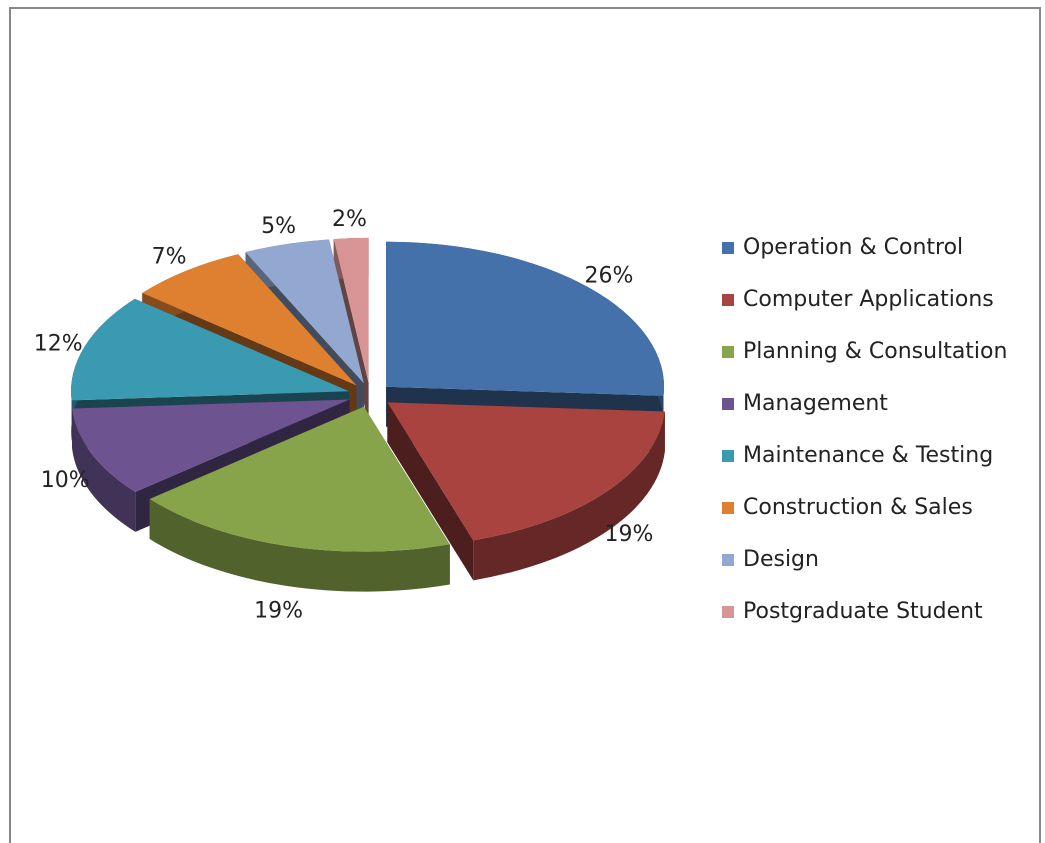  Describe the element at coordinates (868, 455) in the screenshot. I see `legend-label: Maintenance & Testing` at that location.